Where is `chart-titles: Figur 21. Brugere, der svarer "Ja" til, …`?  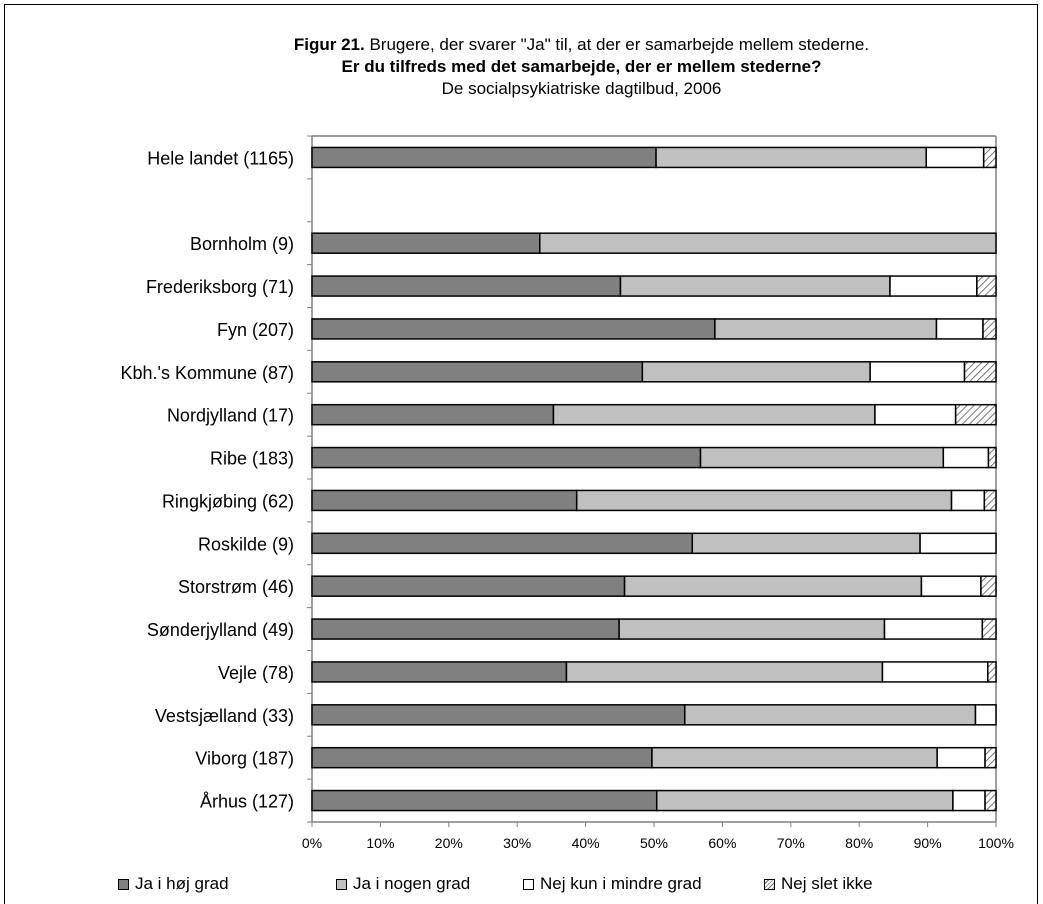
chart-titles: Figur 21. Brugere, der svarer "Ja" til, … is located at coordinates (521, 67).